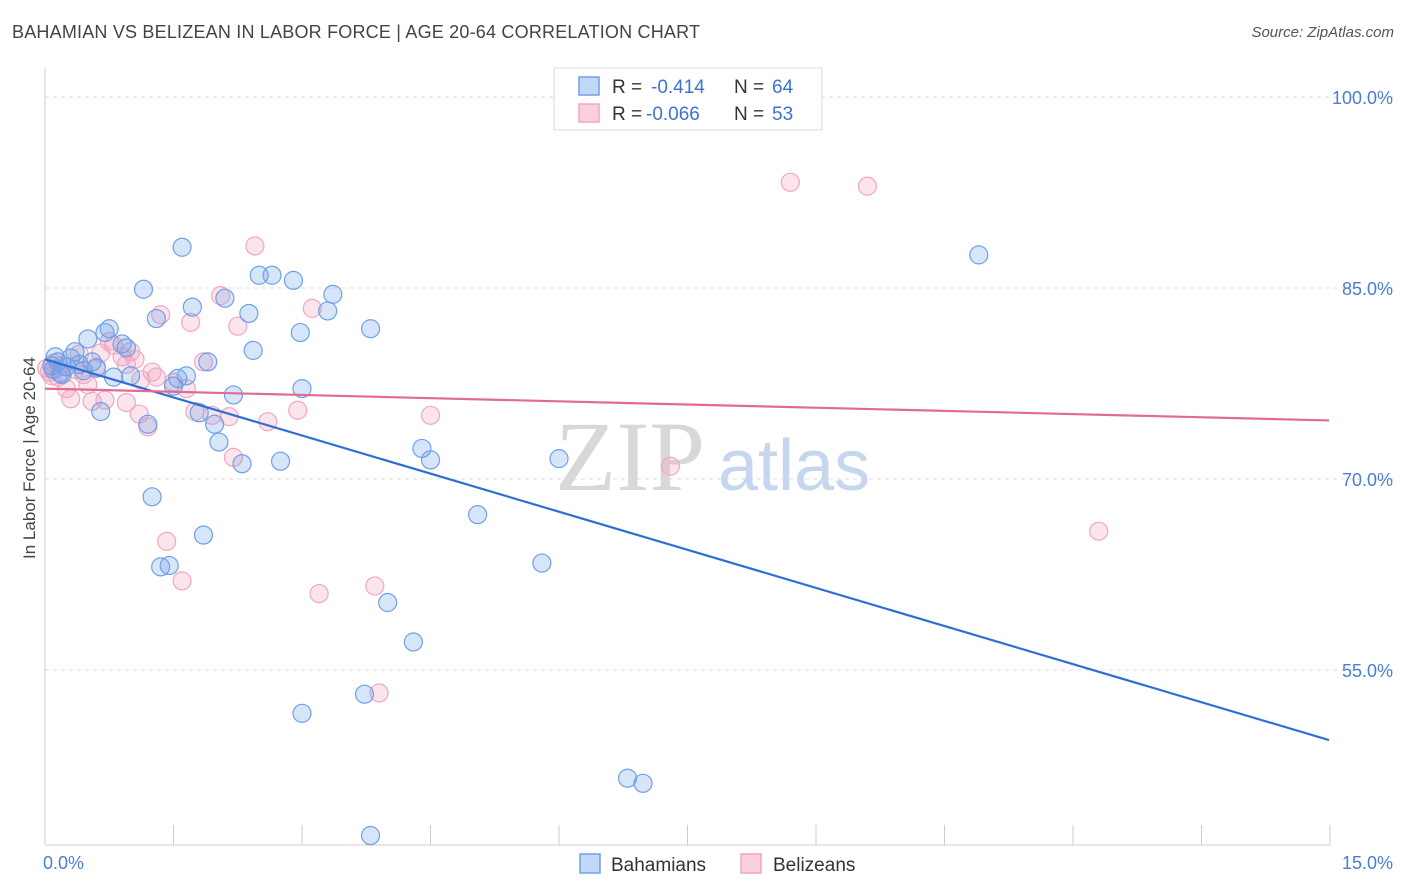 This screenshot has width=1406, height=892. What do you see at coordinates (1367, 671) in the screenshot?
I see `y-tick-label-3: 55.0%` at bounding box center [1367, 671].